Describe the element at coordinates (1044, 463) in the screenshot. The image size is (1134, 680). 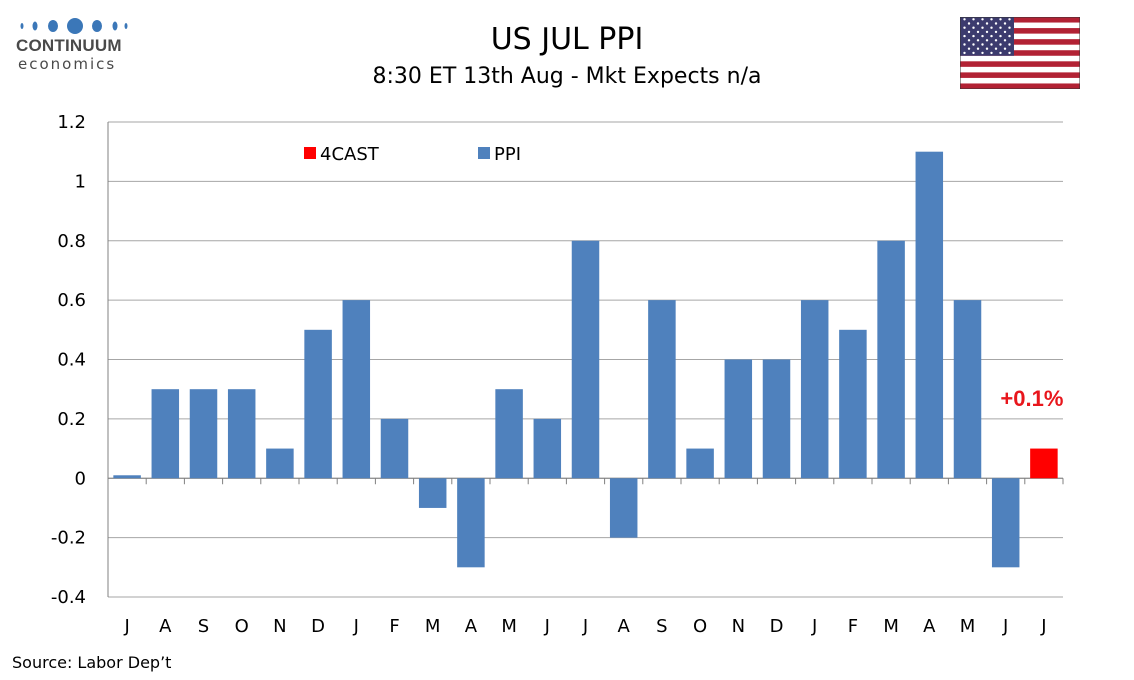
I see `forecast-bar` at that location.